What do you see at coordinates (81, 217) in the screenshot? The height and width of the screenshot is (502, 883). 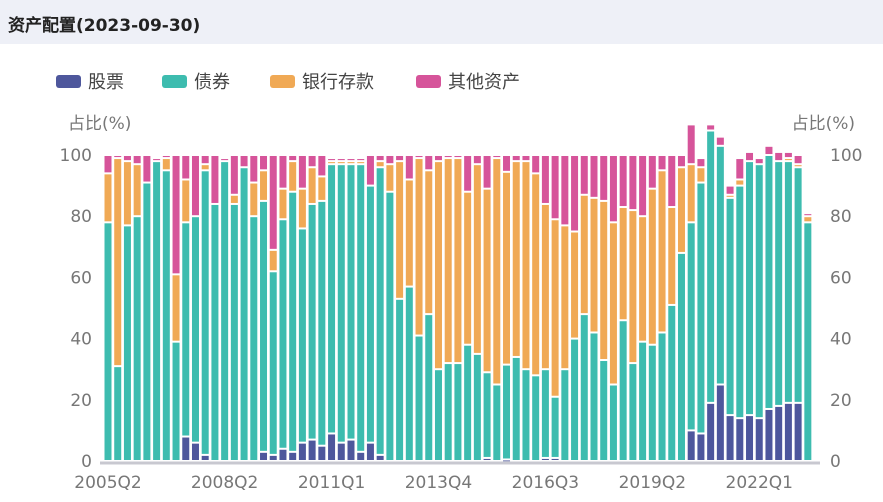 I see `y-tick-left-80: 80` at bounding box center [81, 217].